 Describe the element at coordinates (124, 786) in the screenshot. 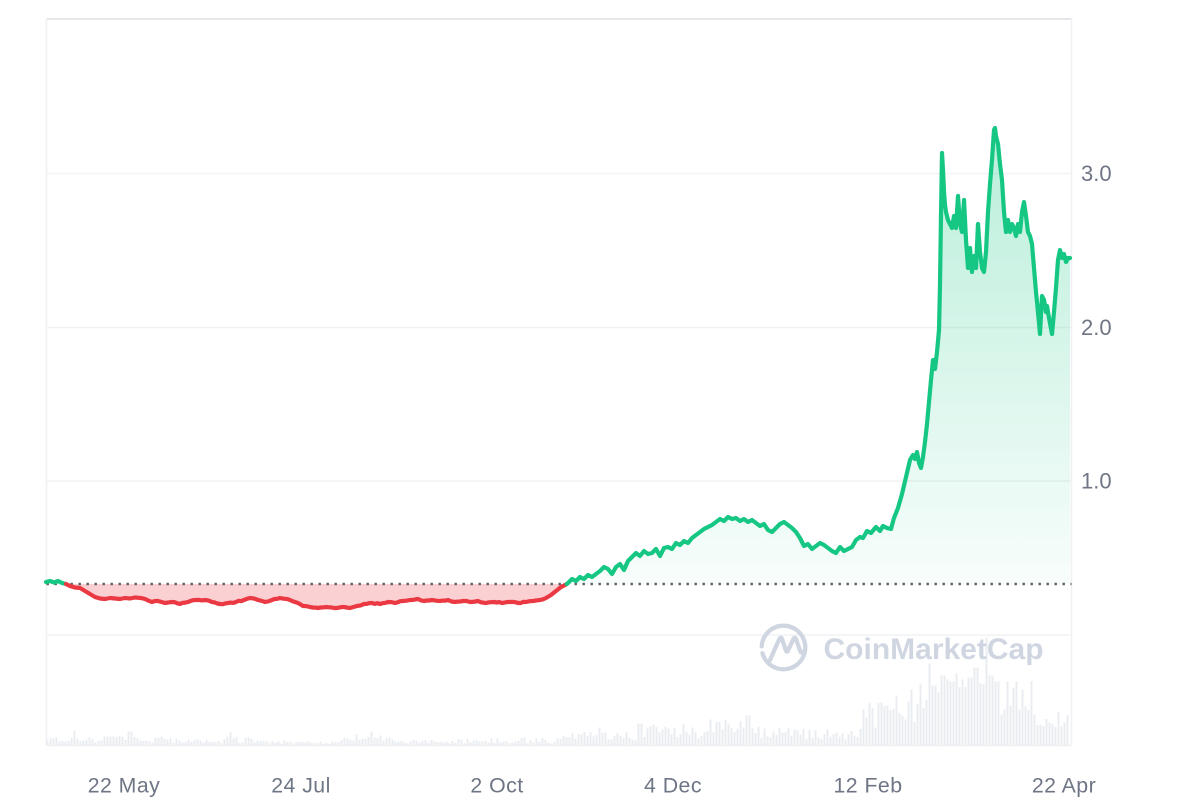

I see `svg-text: 22 May` at that location.